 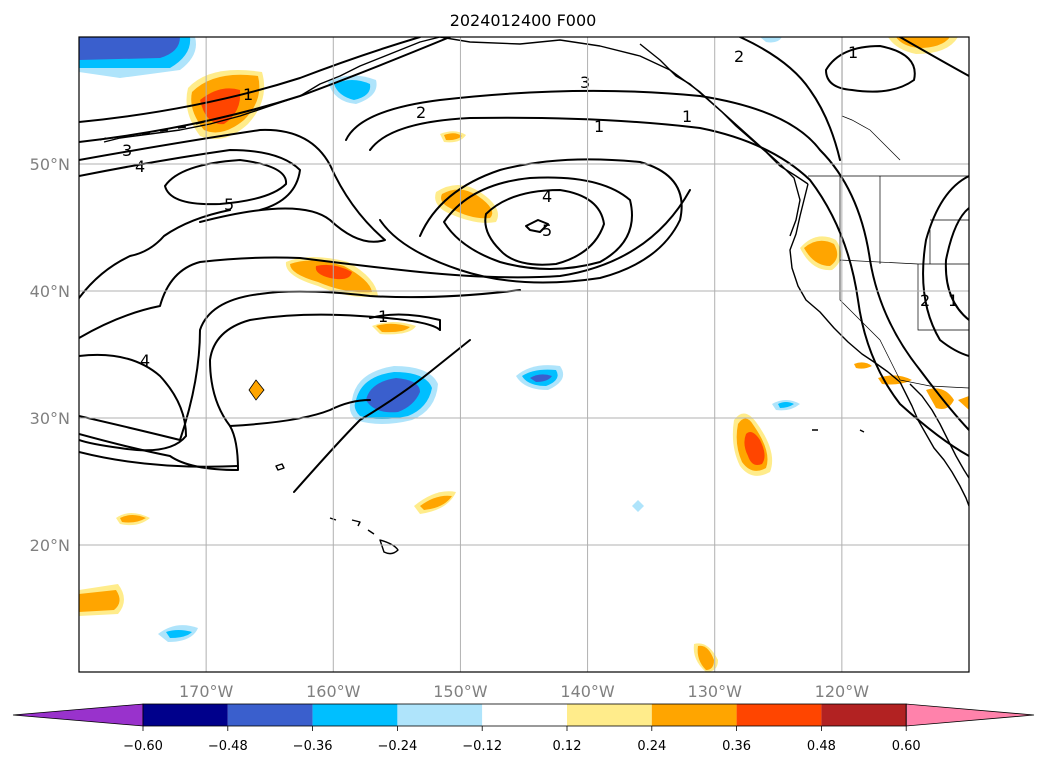 I want to click on colorbar-tick-label: 0.48, so click(x=821, y=746).